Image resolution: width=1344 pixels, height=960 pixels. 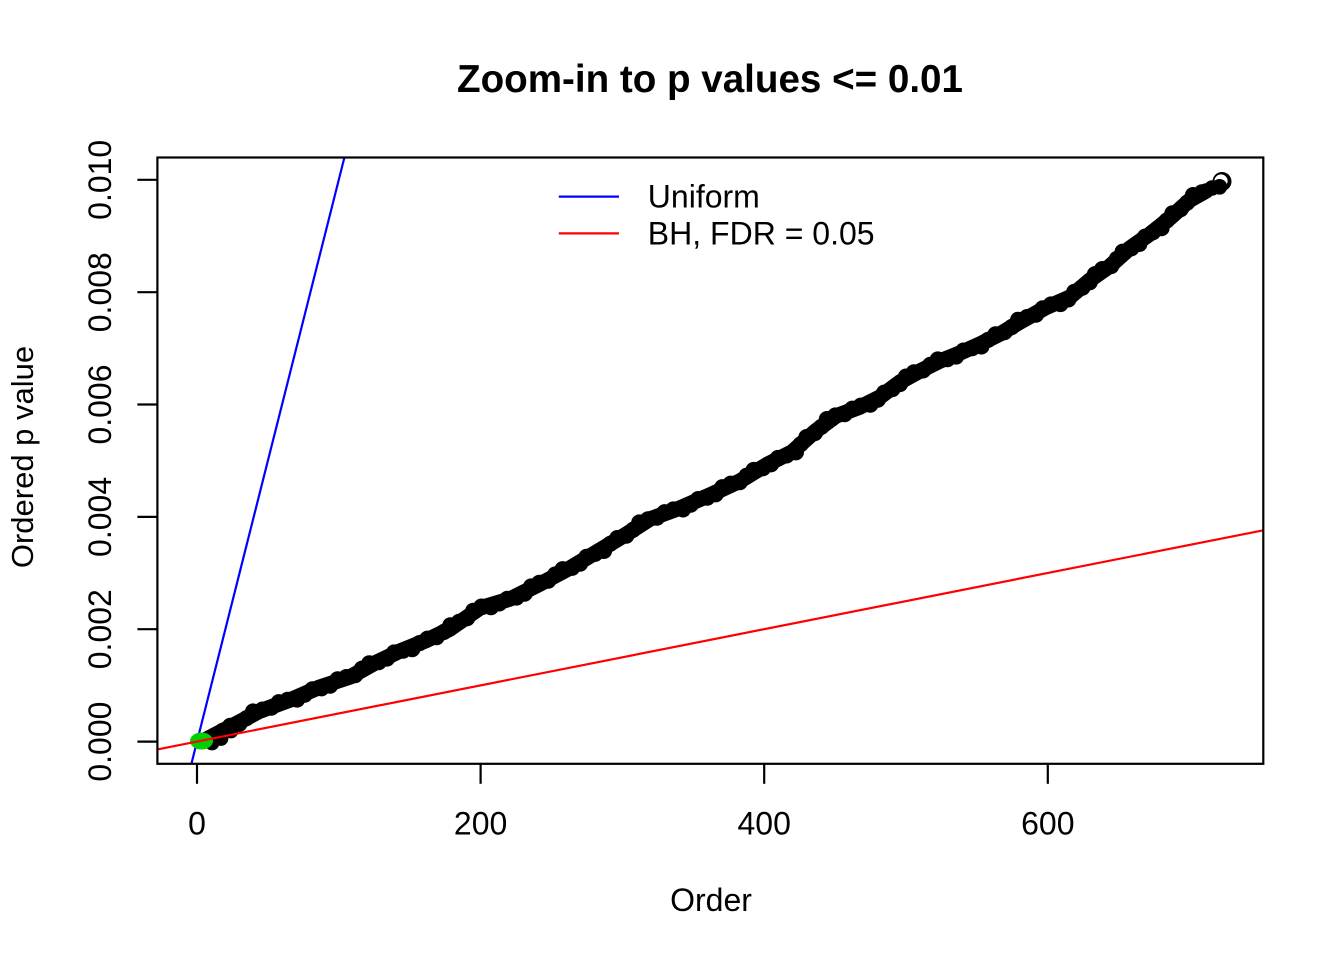 I want to click on svg-text: 200, so click(x=480, y=824).